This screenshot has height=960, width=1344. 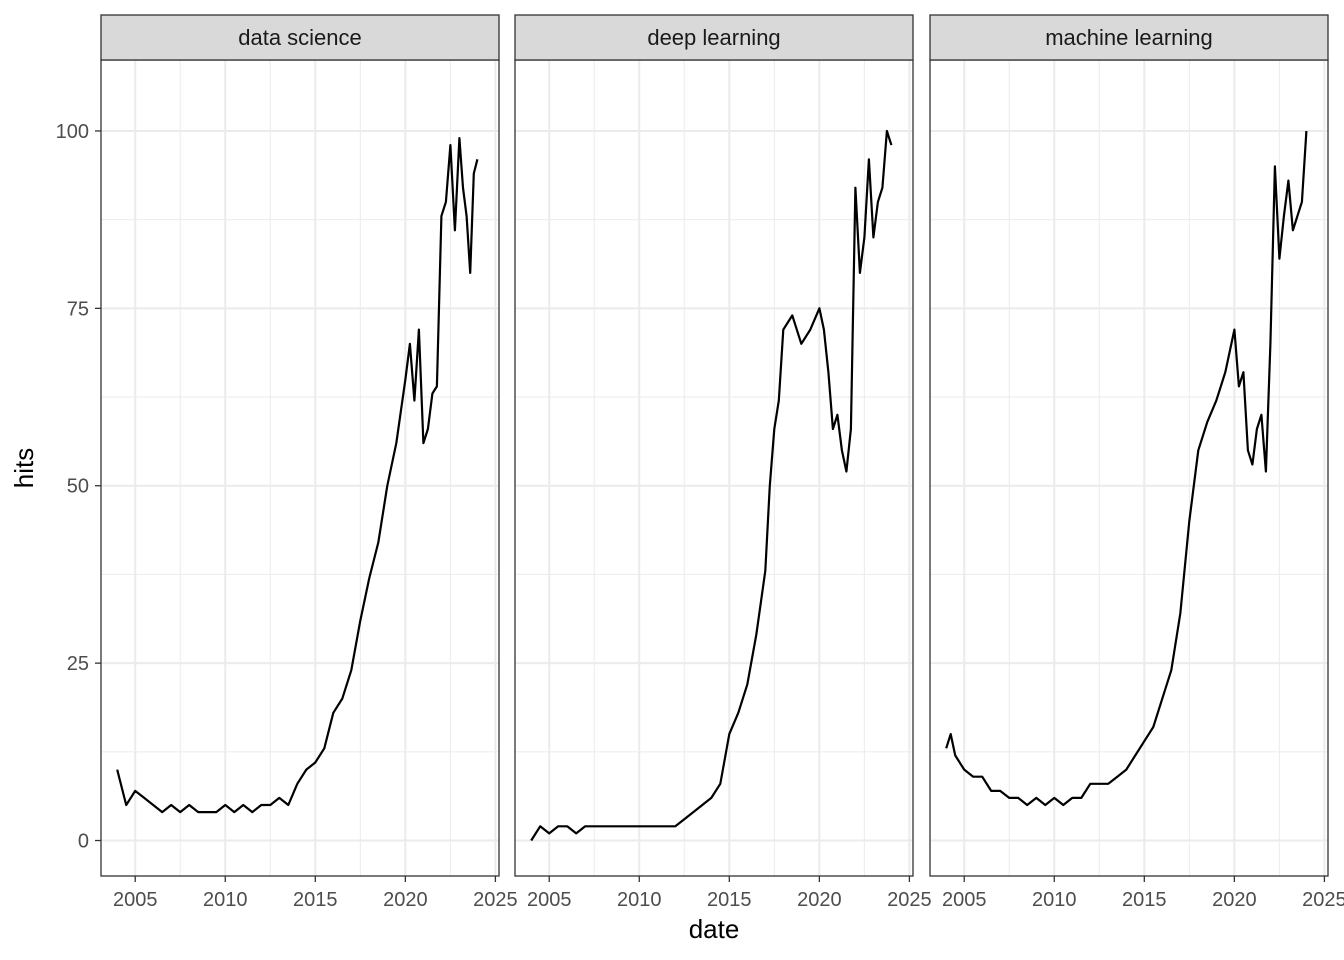 I want to click on y-tick-label: 100, so click(x=72, y=132).